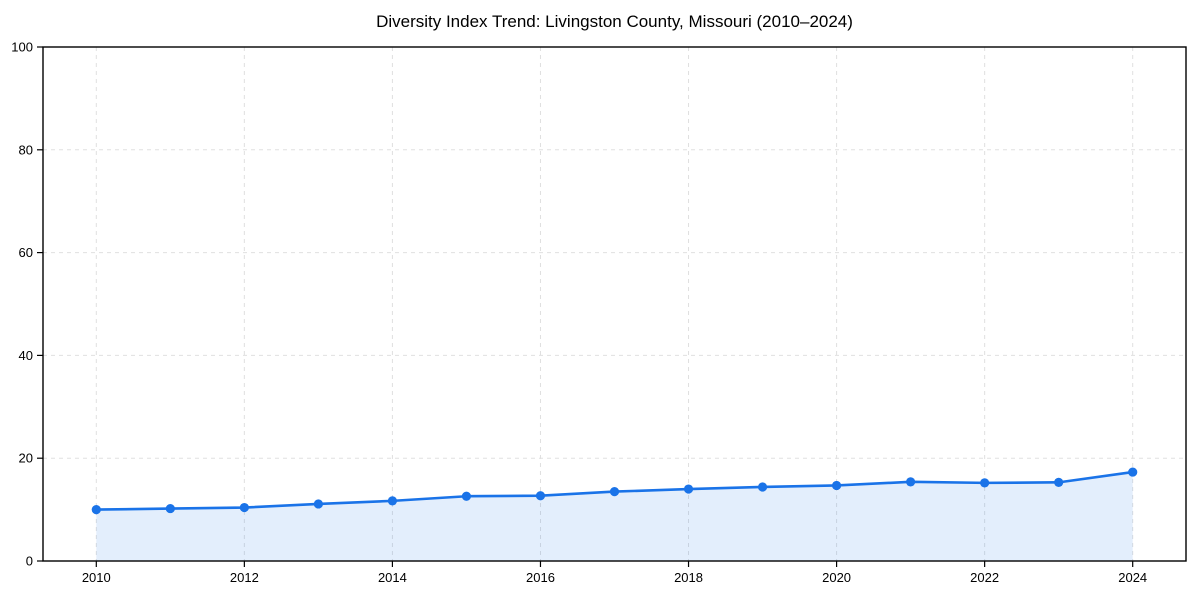  What do you see at coordinates (392, 501) in the screenshot?
I see `data-point-2014` at bounding box center [392, 501].